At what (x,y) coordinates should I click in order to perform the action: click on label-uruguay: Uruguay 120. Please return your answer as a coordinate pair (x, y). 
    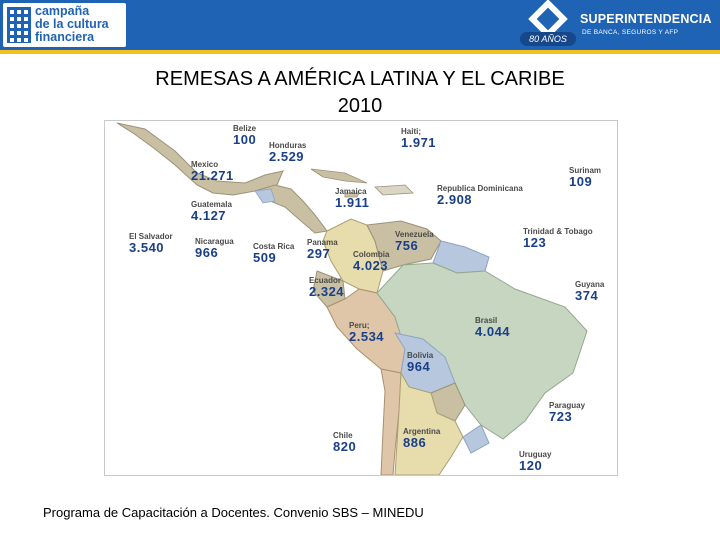
    Looking at the image, I should click on (535, 461).